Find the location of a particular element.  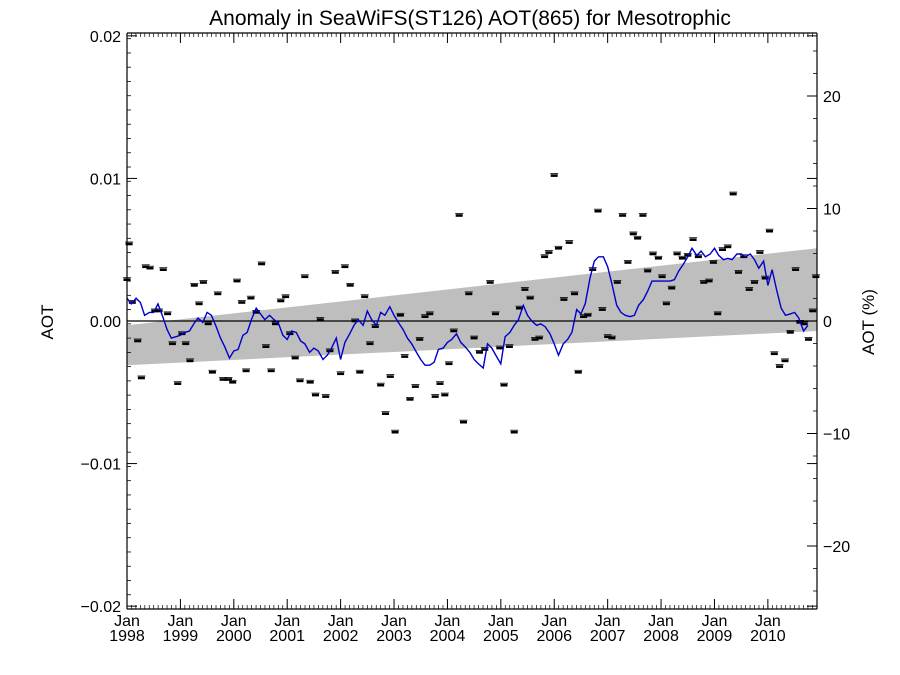

x-tick-year: 1999 is located at coordinates (181, 636).